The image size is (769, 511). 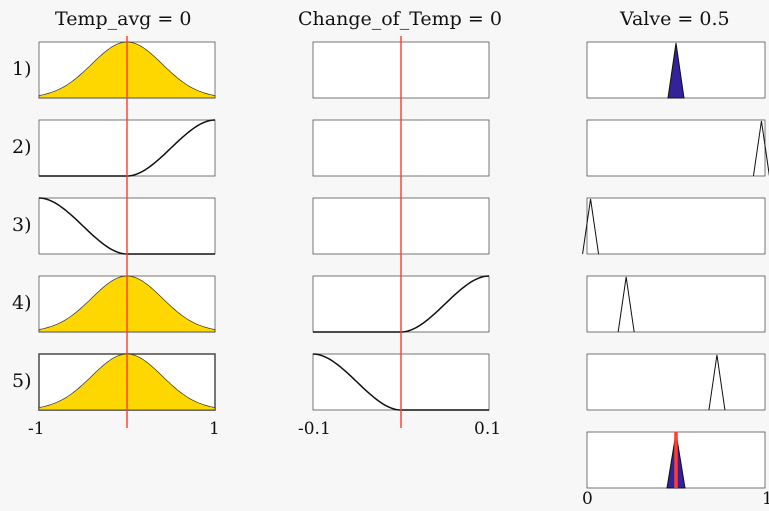 What do you see at coordinates (36, 429) in the screenshot?
I see `temp-axis-min: -1` at bounding box center [36, 429].